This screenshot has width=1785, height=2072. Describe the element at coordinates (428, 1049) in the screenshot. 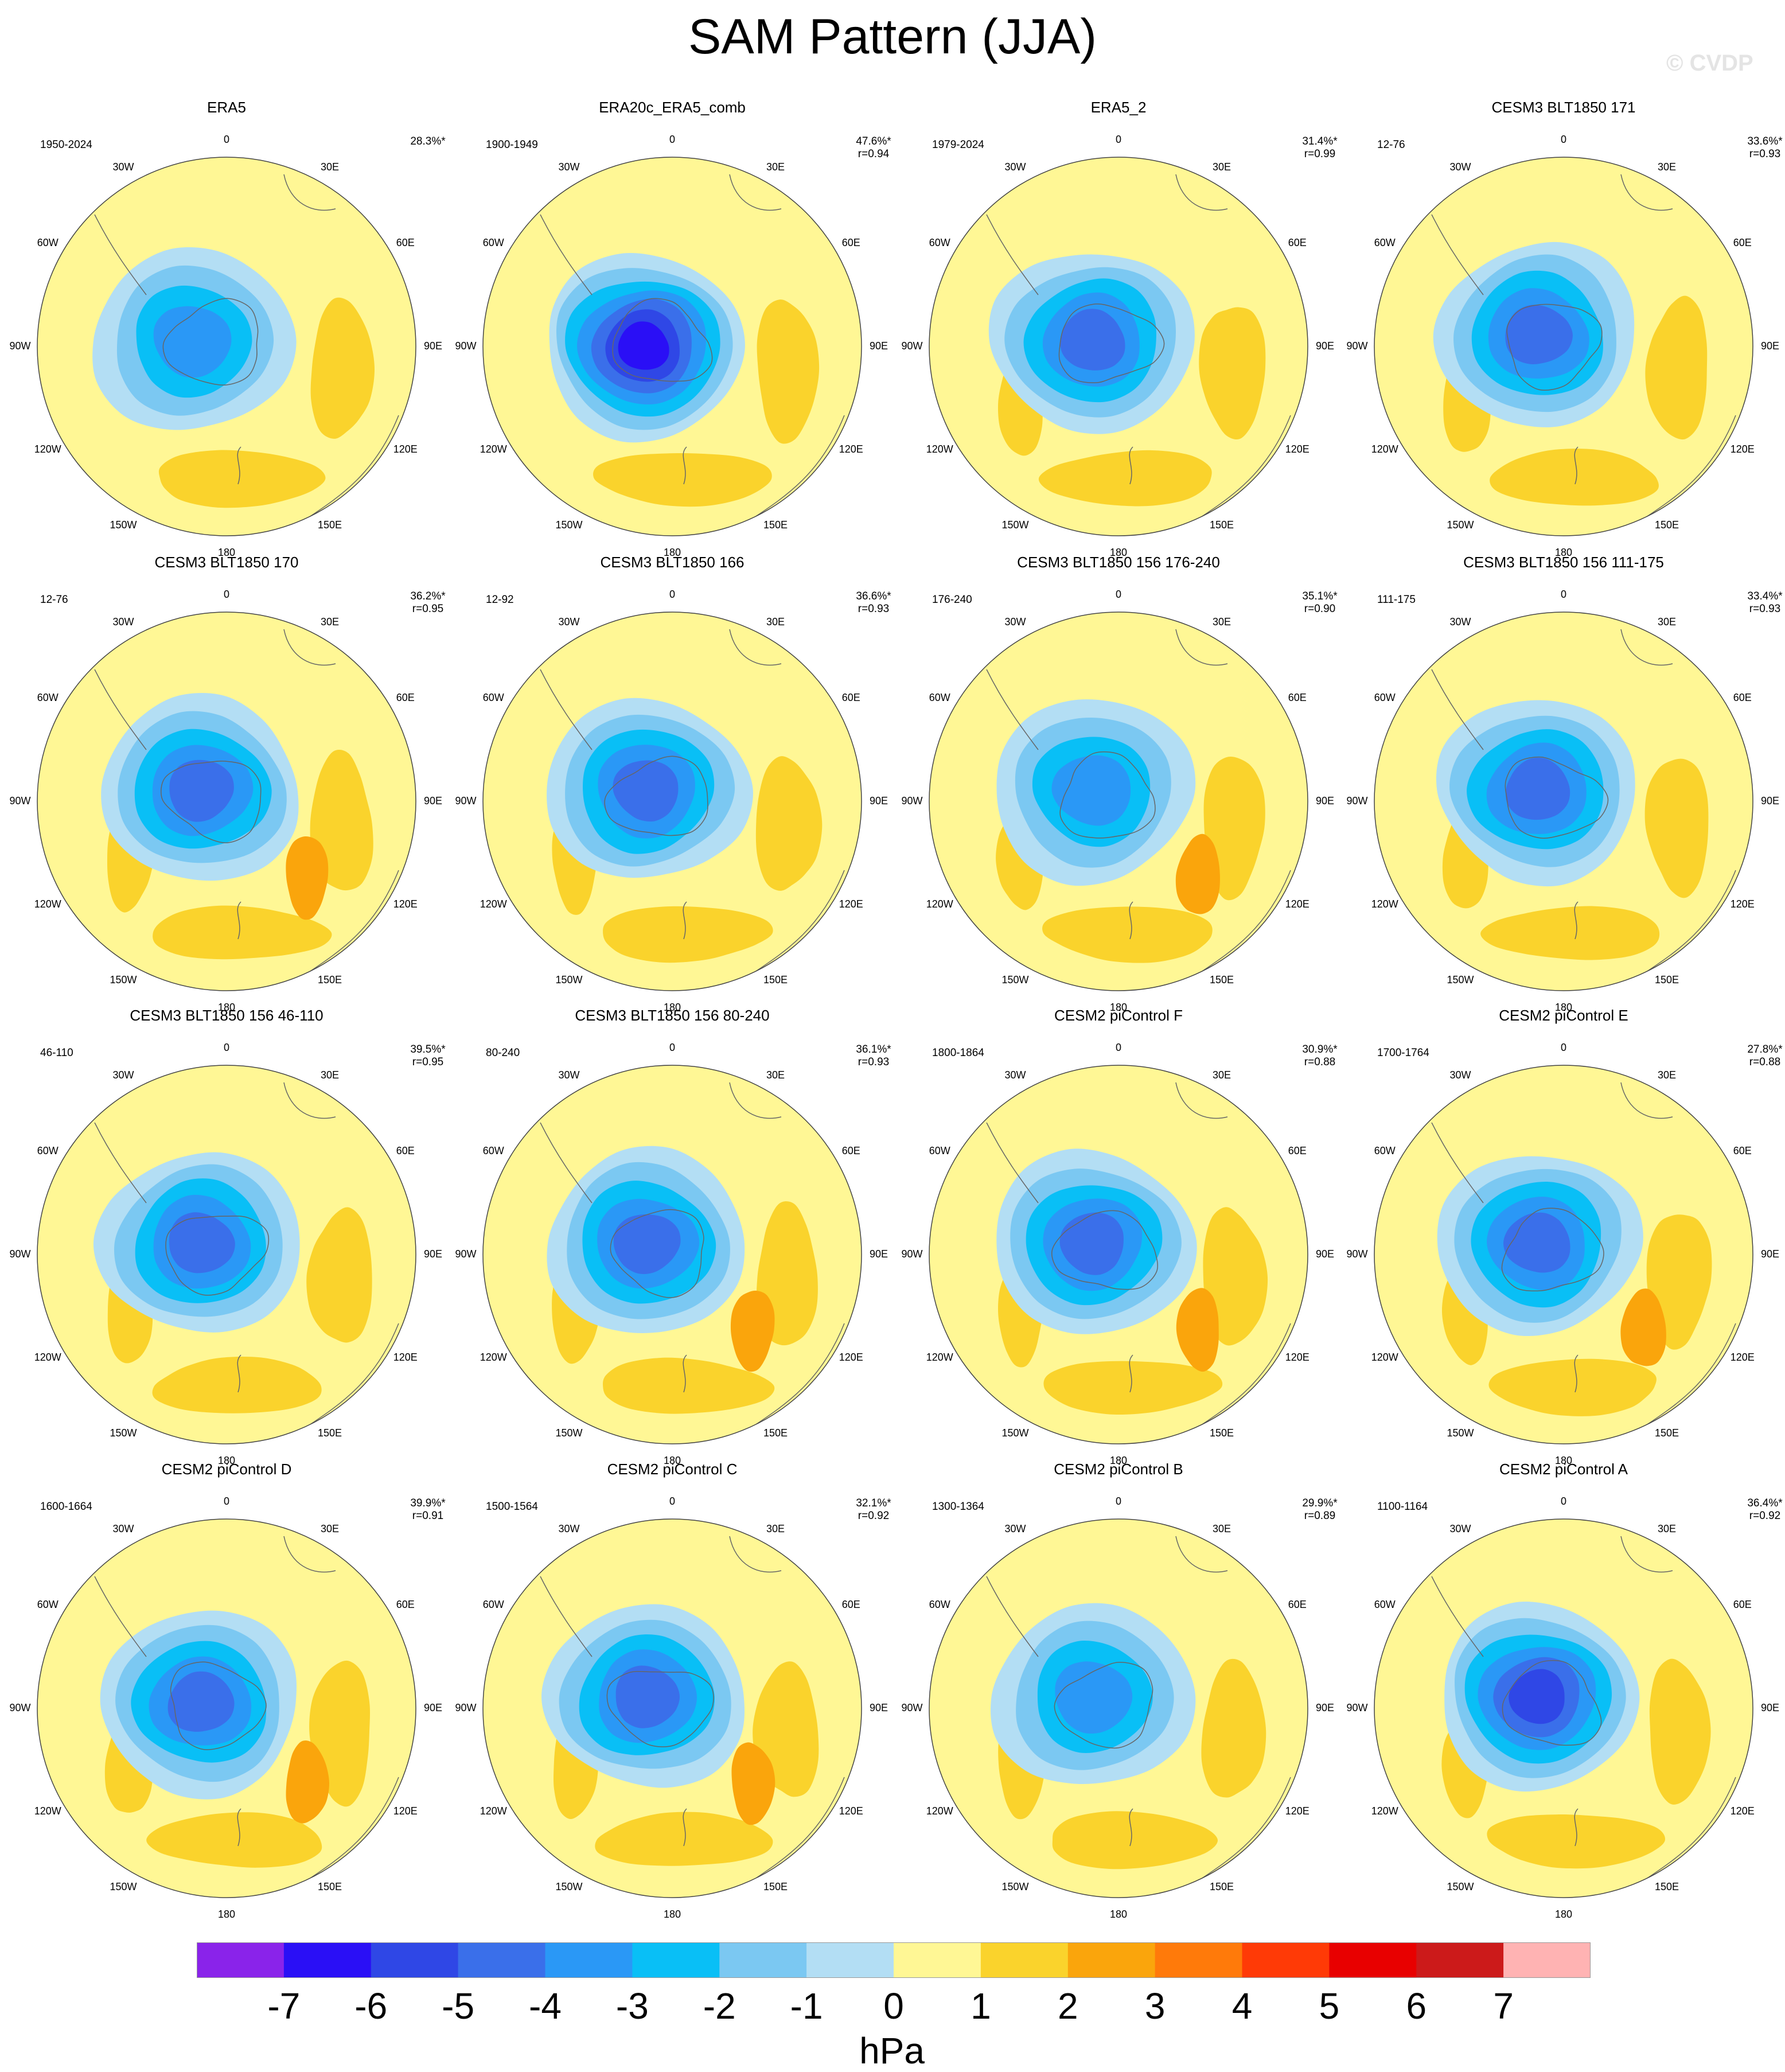

I see `variance-explained: 39.5%*` at that location.